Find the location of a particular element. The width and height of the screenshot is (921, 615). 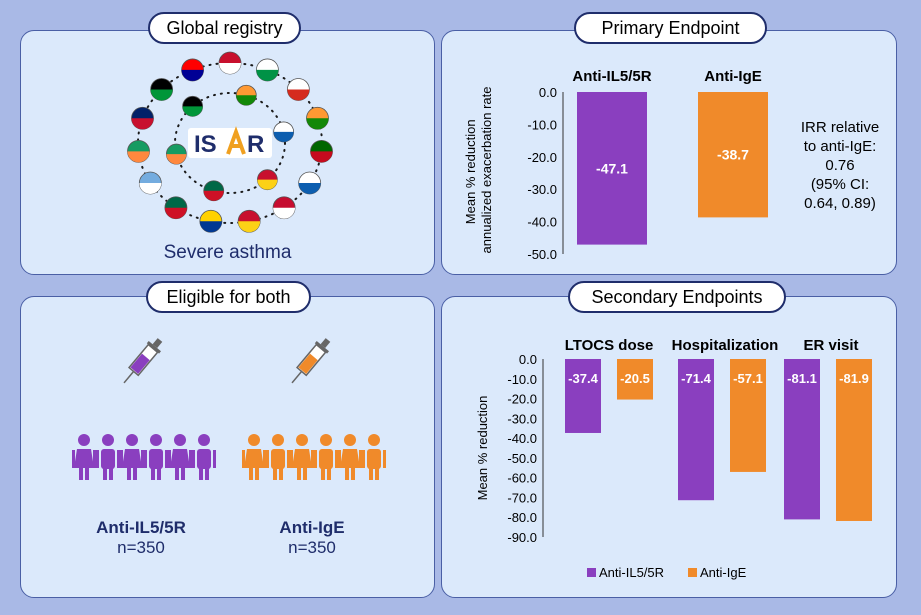

isar-logo-text-left: IS is located at coordinates (205, 144).